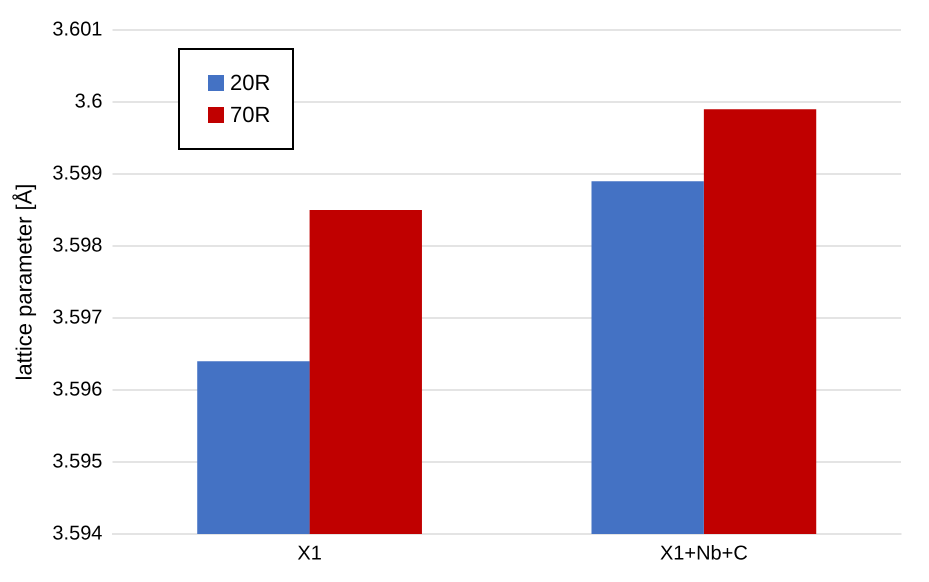  I want to click on y-axis-title: lattice parameter [Å], so click(23, 282).